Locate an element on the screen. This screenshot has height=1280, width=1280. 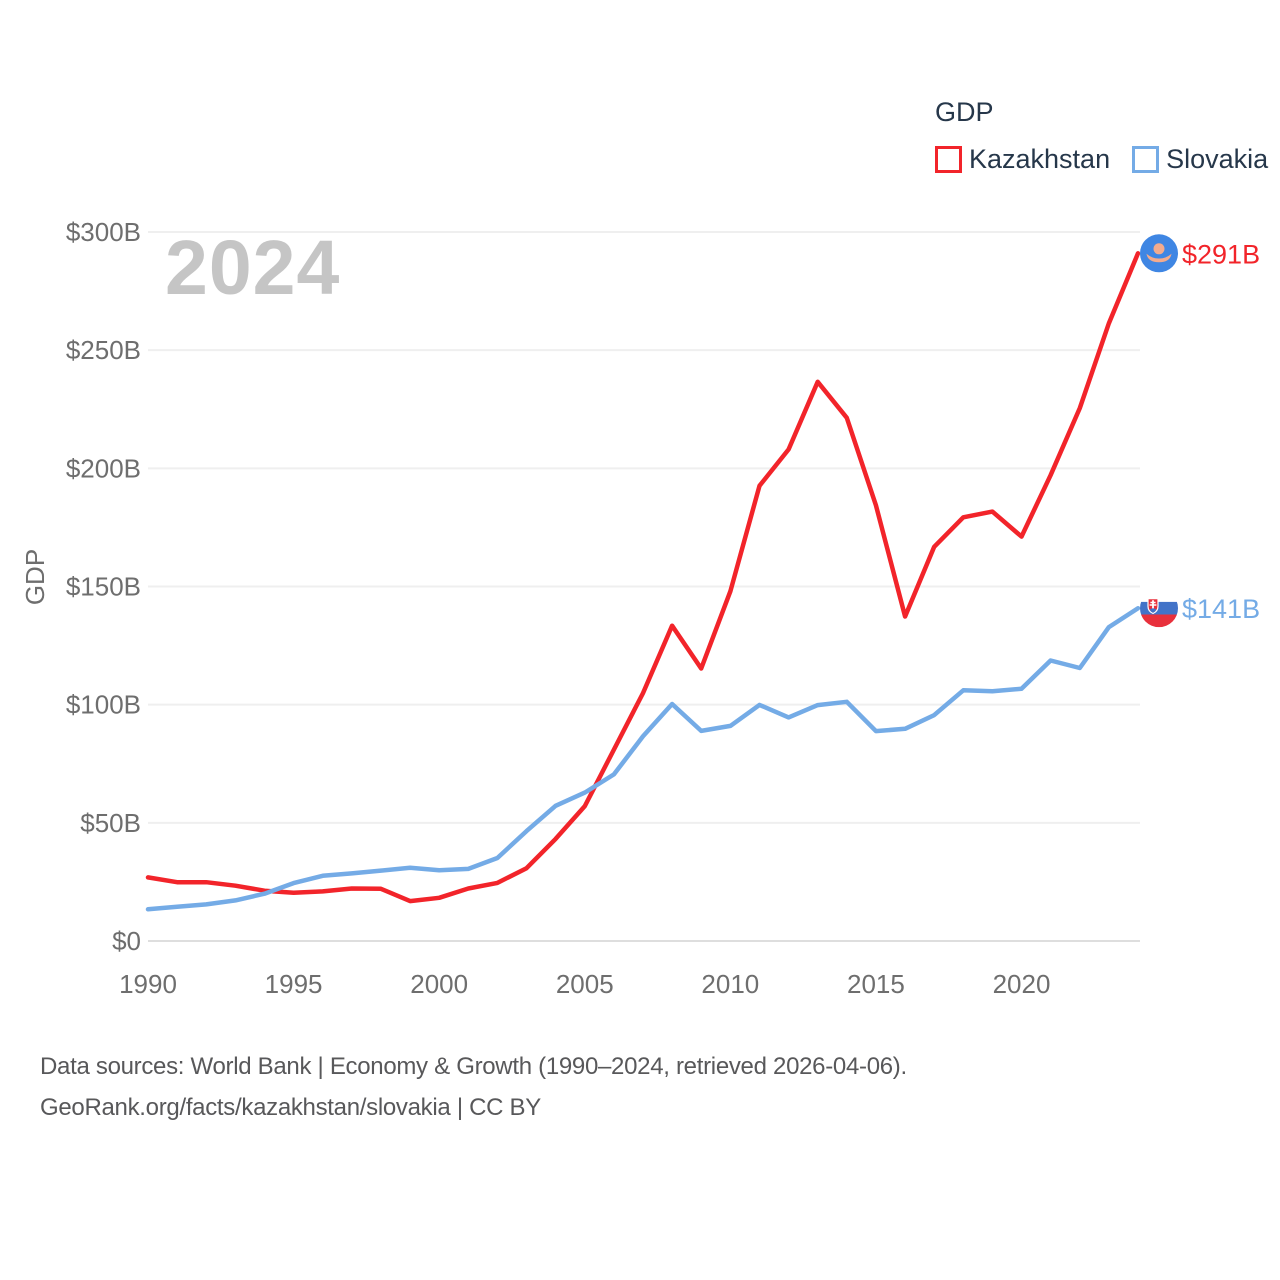
legend-item-label: Slovakia is located at coordinates (1217, 159).